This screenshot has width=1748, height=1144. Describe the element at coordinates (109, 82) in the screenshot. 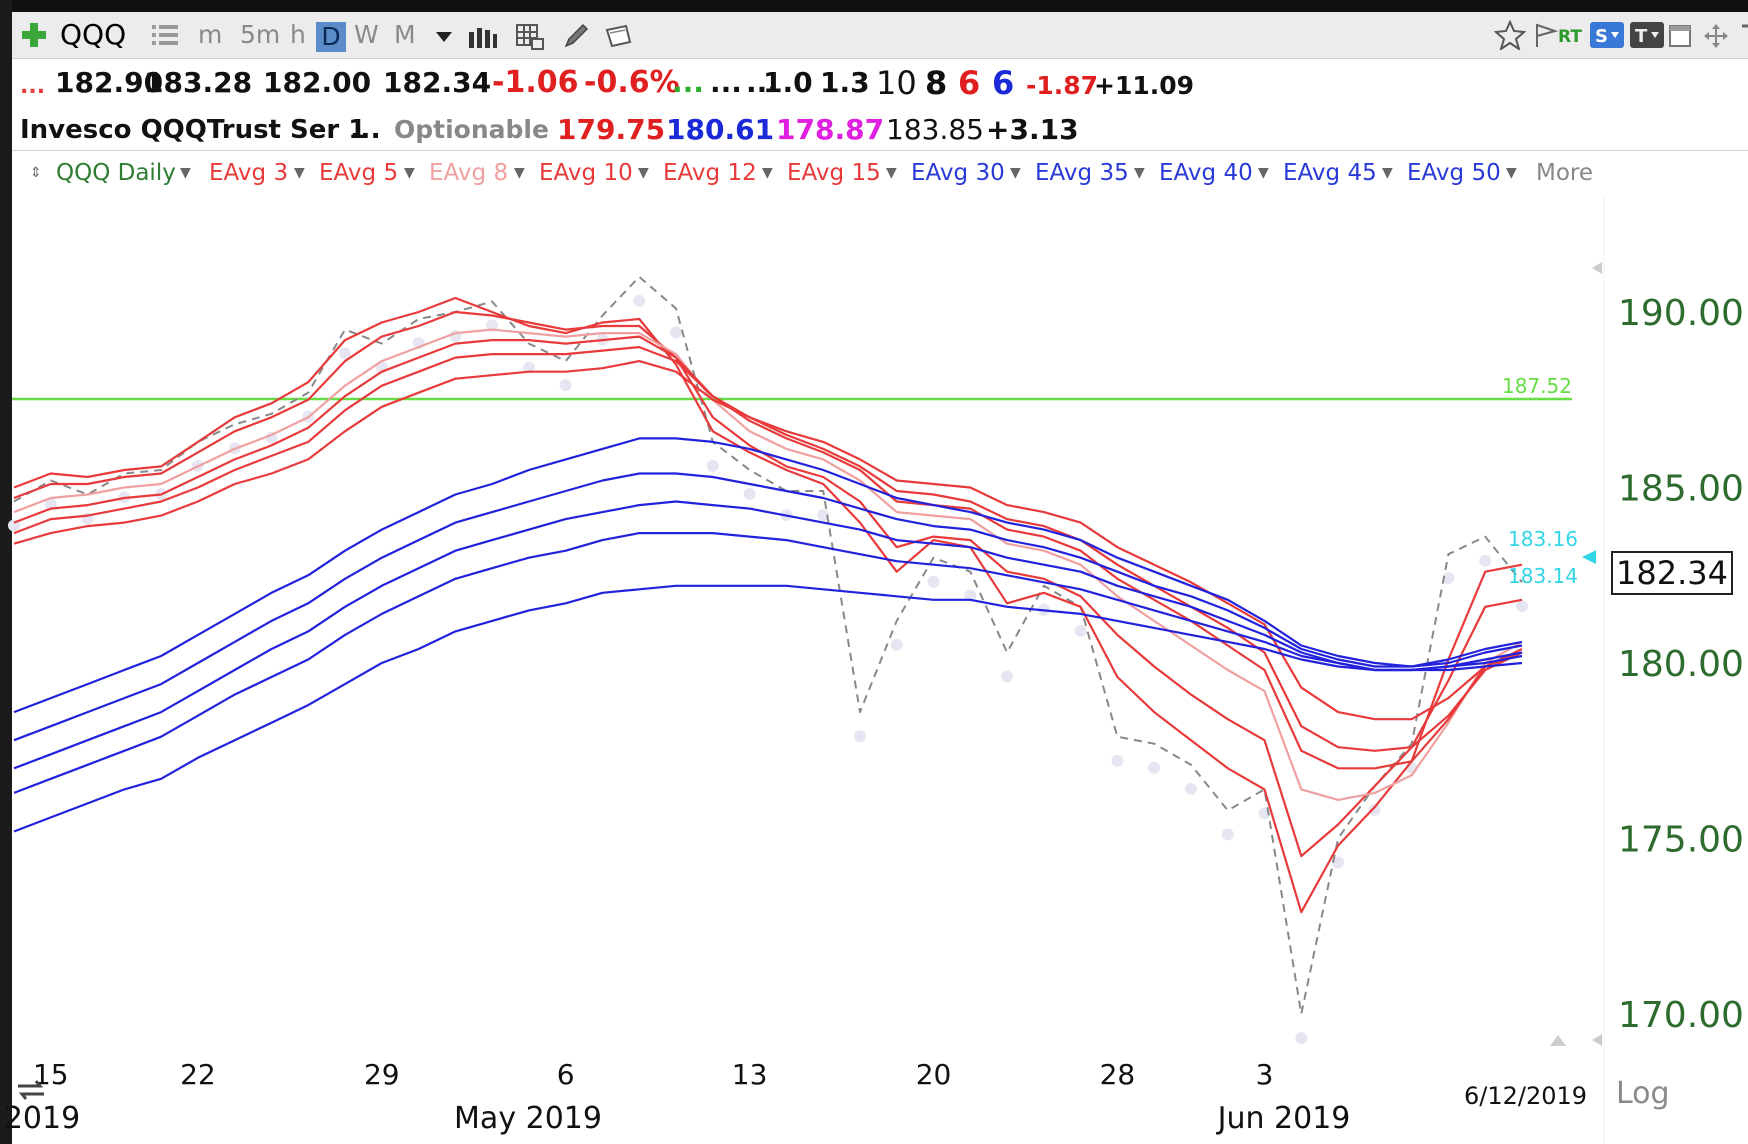

I see `open-value: 182.90` at that location.